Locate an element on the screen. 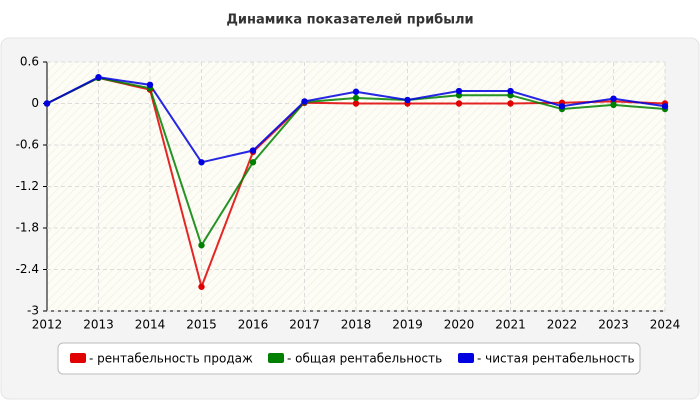  x-tick-label: 2023 is located at coordinates (613, 325).